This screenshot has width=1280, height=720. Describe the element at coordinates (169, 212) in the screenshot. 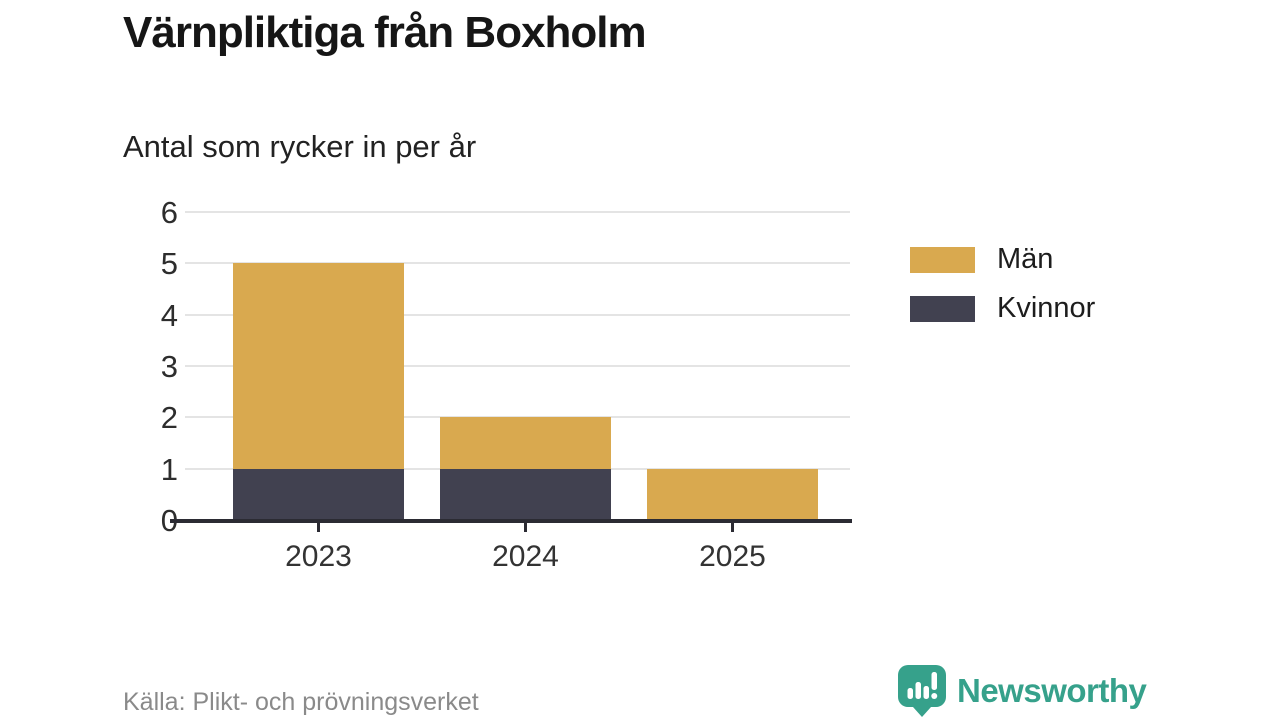

I see `y-axis-tick-label: 6` at that location.